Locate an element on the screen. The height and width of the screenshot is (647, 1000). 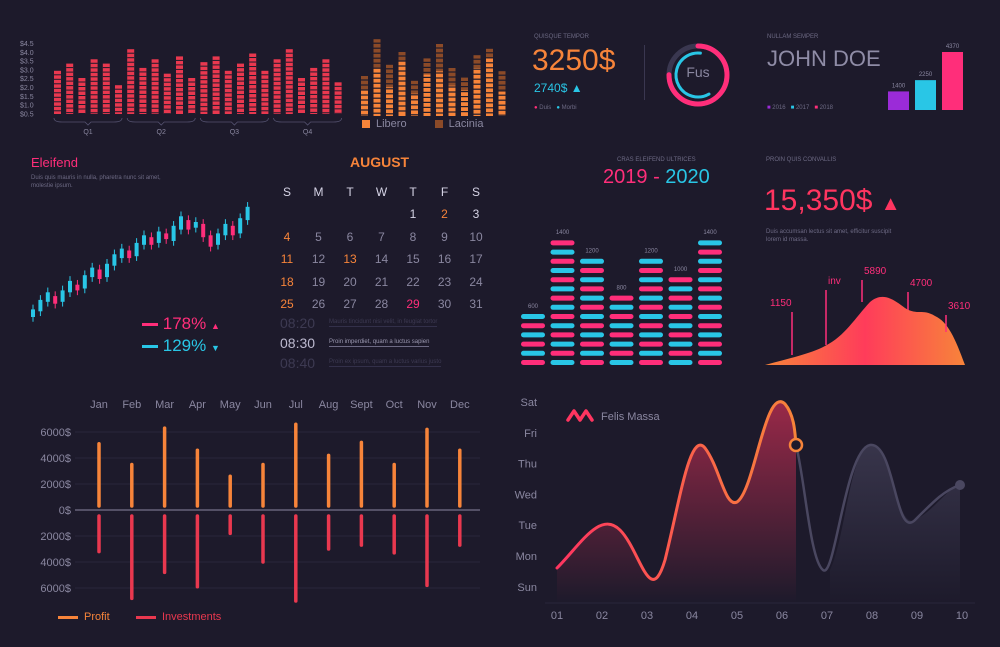
x-tick-label: May is located at coordinates (230, 405).